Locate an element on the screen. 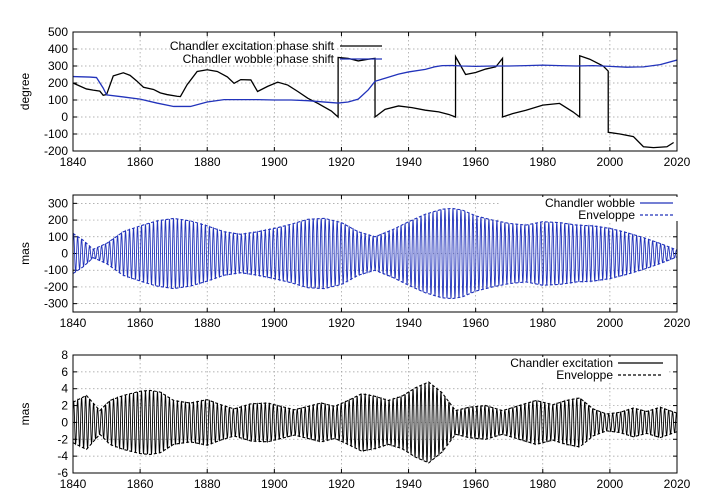 The image size is (705, 502). y-tick-label: 6 is located at coordinates (64, 372).